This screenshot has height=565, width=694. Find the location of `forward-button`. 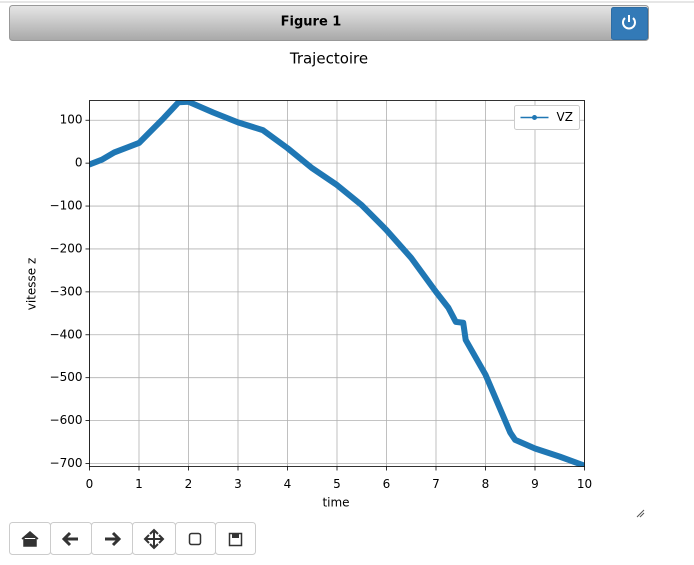

forward-button is located at coordinates (112, 538).